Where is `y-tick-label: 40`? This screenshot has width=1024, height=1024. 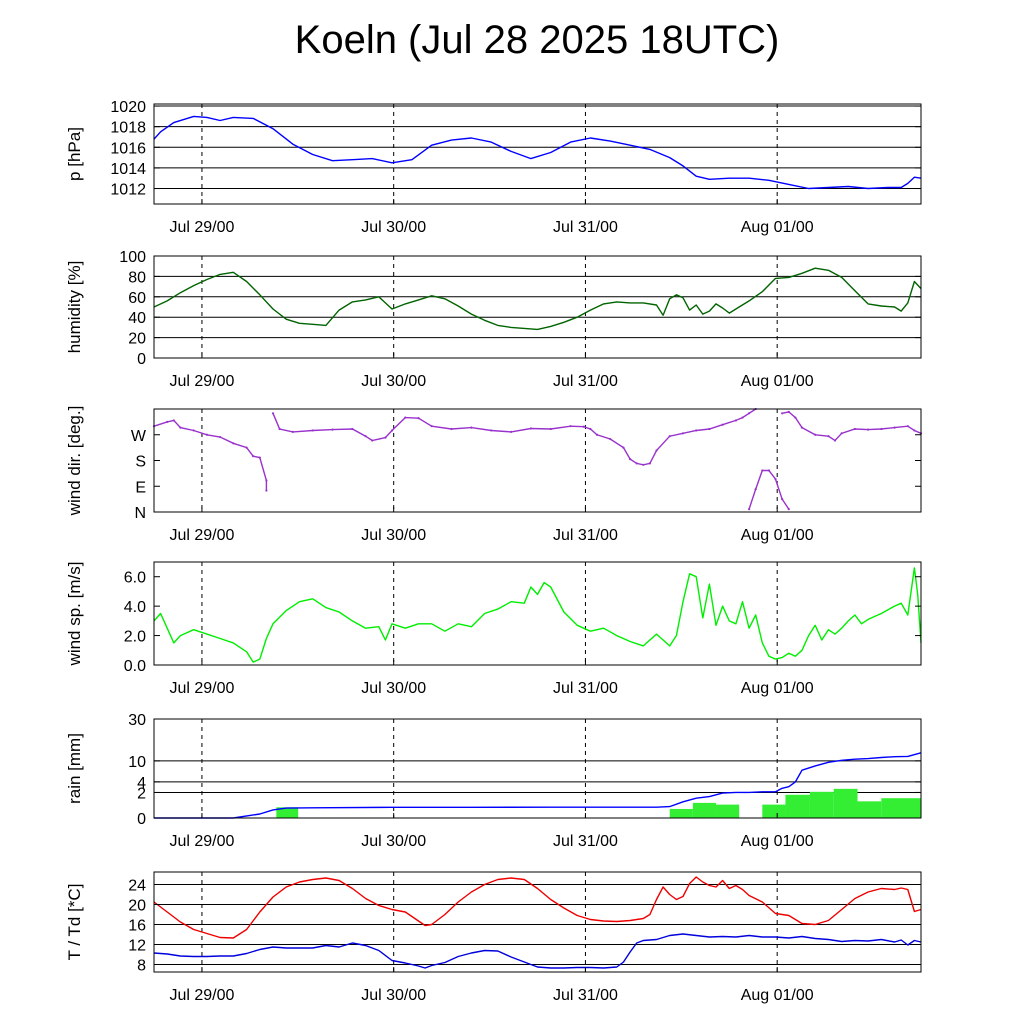 y-tick-label: 40 is located at coordinates (137, 318).